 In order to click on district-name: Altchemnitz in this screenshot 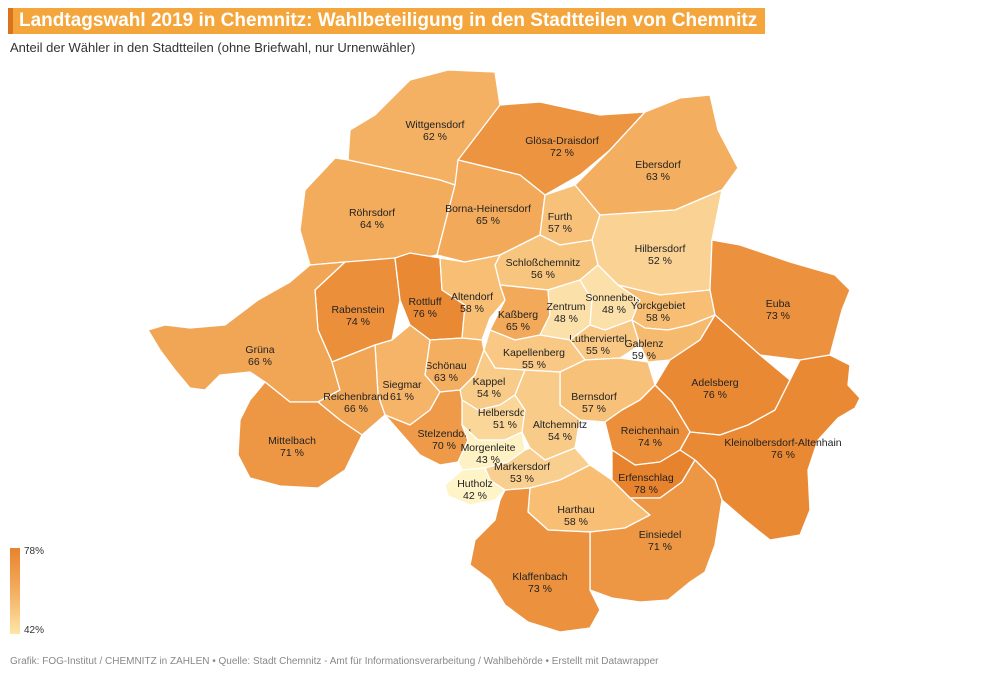, I will do `click(560, 425)`.